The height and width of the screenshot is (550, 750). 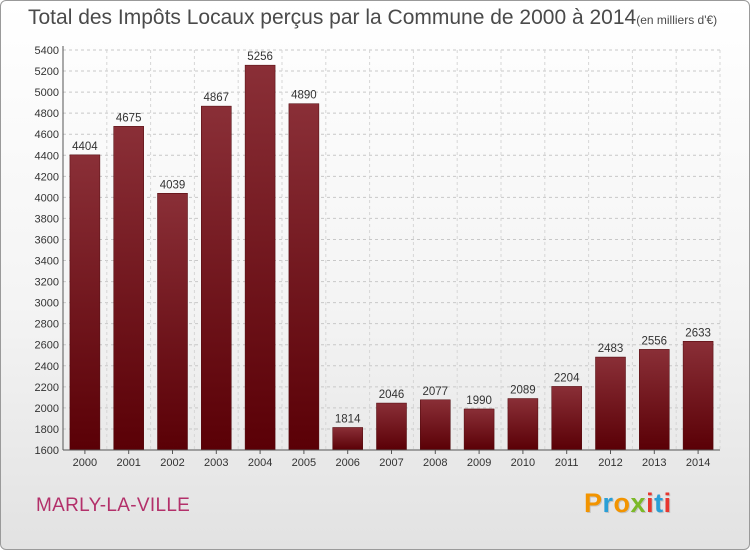 I want to click on bar-value-label: 2077, so click(x=436, y=392).